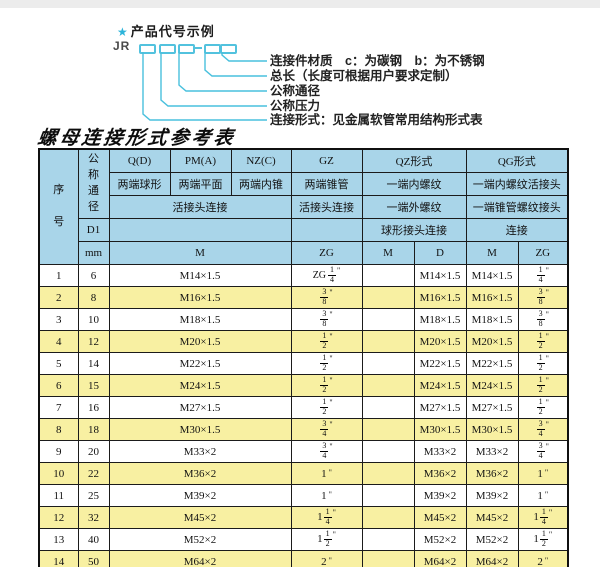 The height and width of the screenshot is (567, 600). What do you see at coordinates (58, 407) in the screenshot?
I see `row-number-cell: 7` at bounding box center [58, 407].